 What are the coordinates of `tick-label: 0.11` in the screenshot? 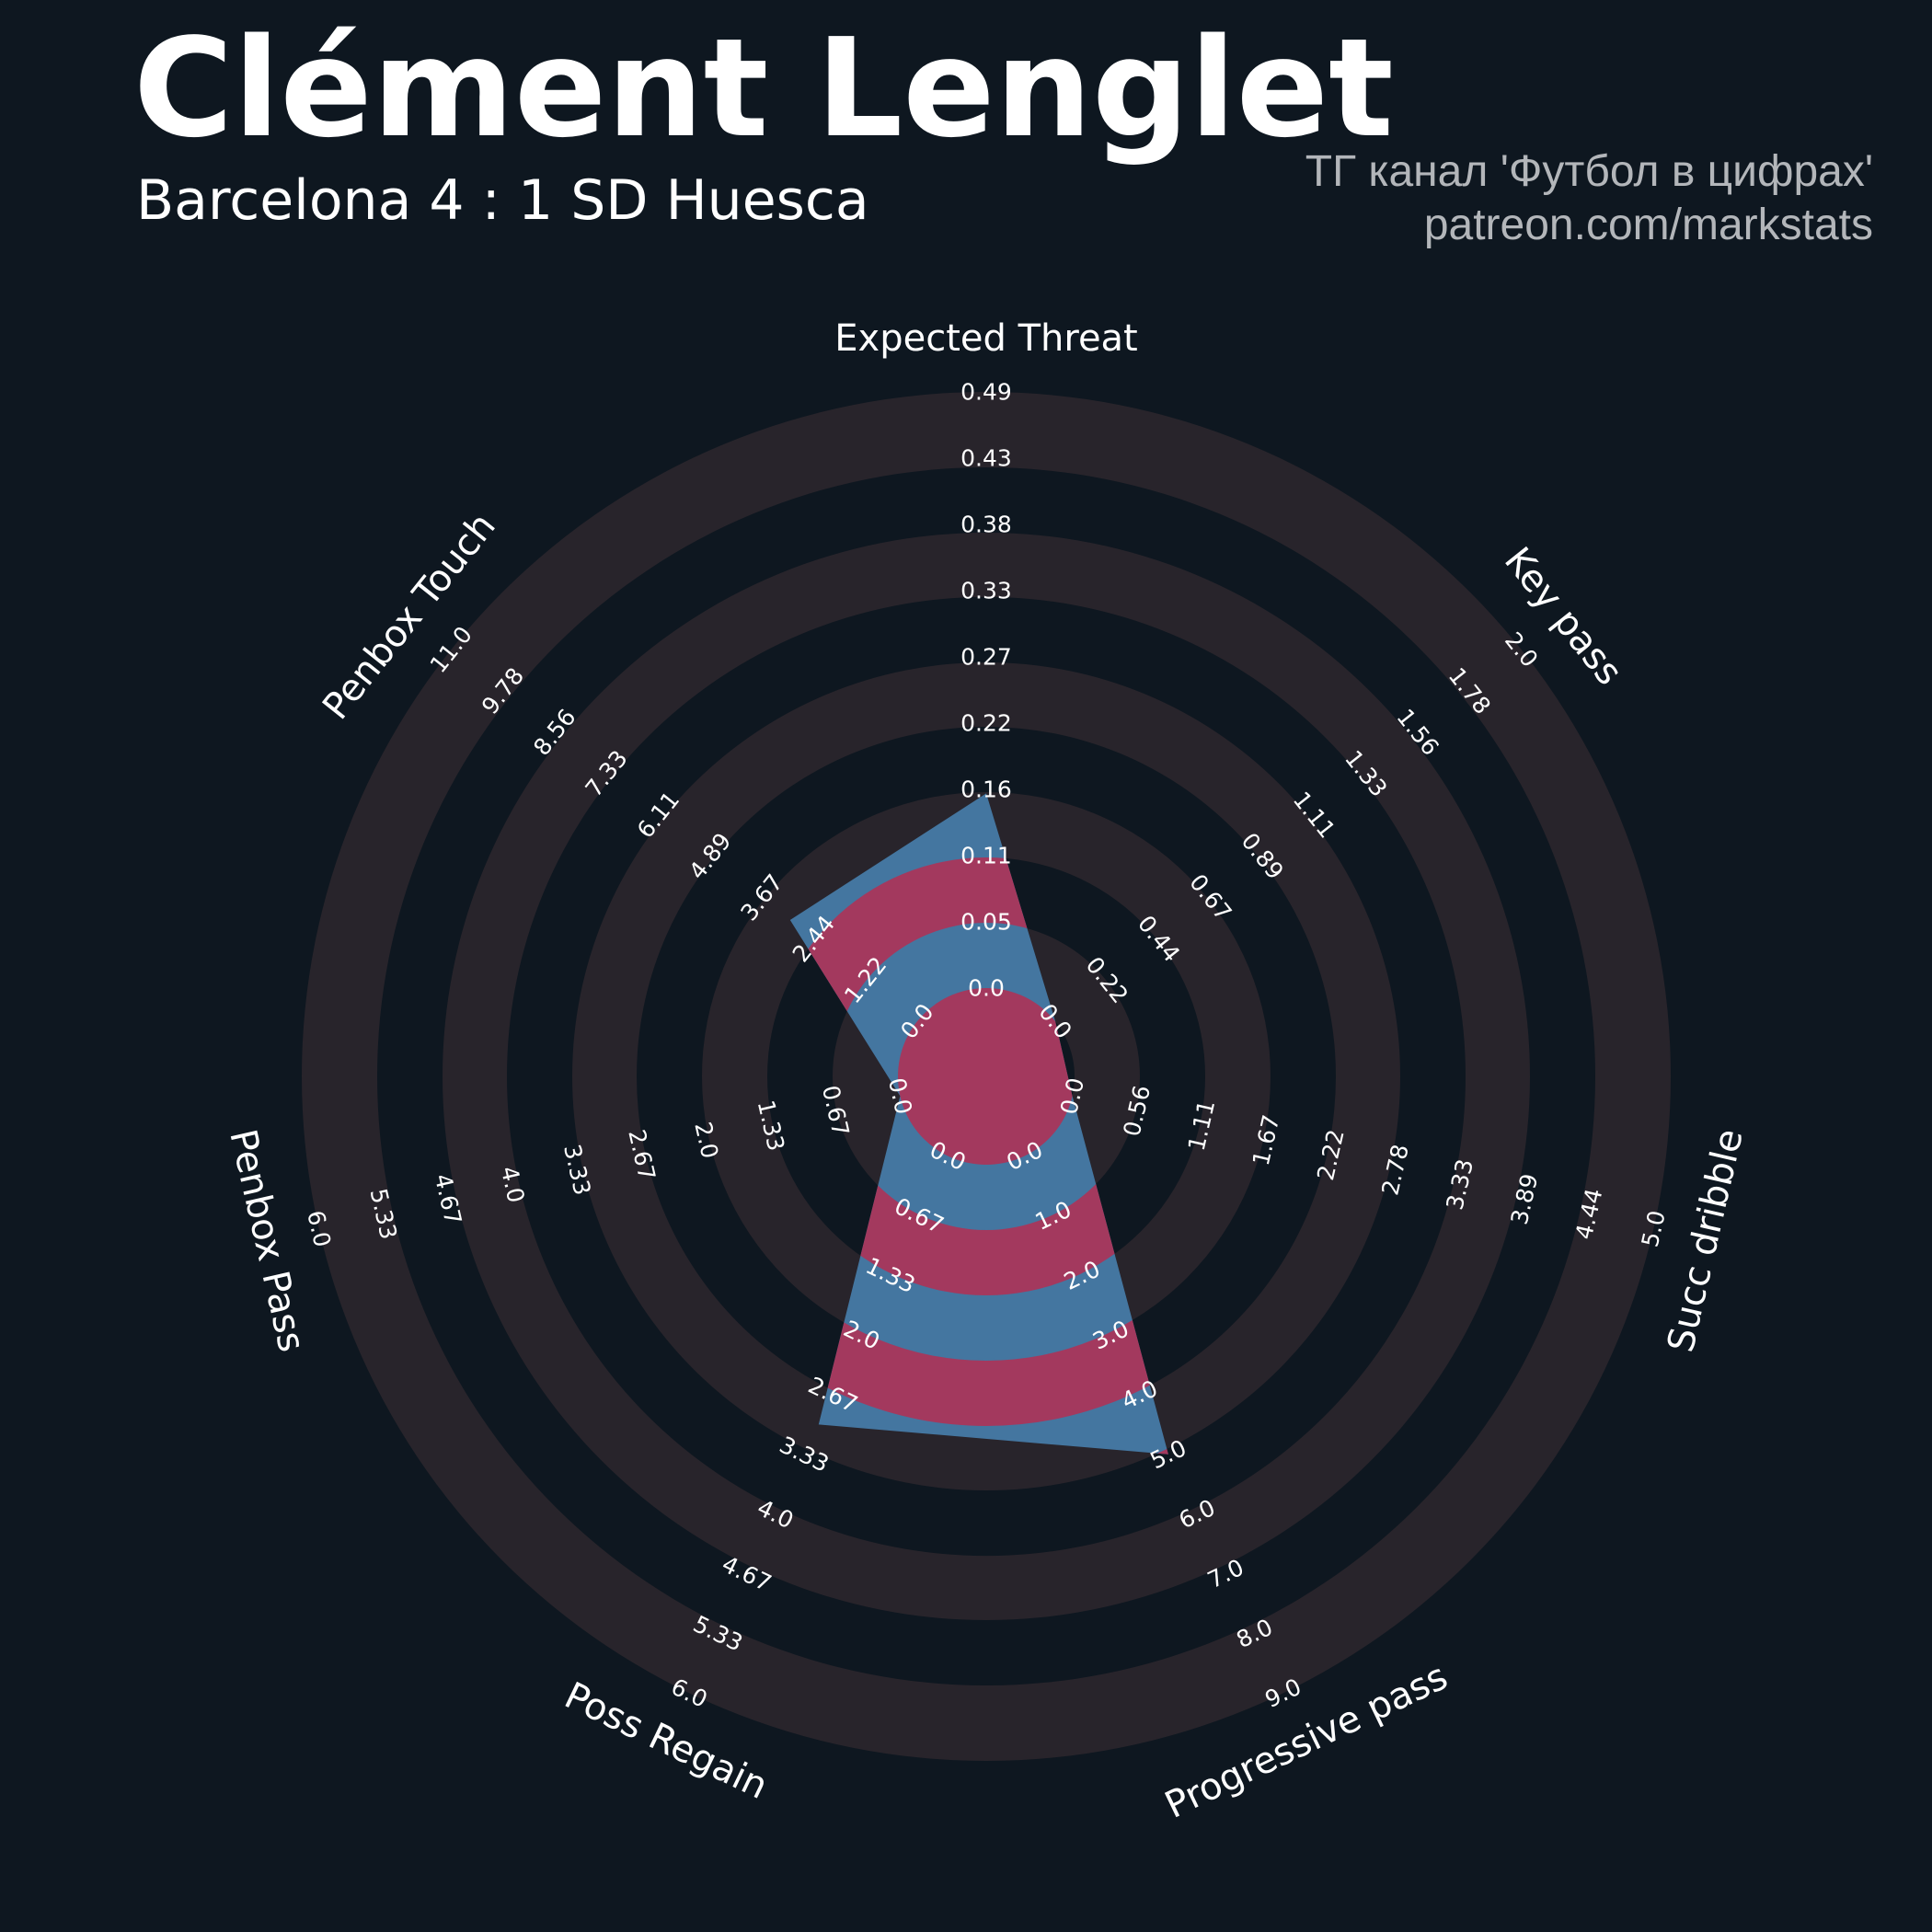 It's located at (986, 856).